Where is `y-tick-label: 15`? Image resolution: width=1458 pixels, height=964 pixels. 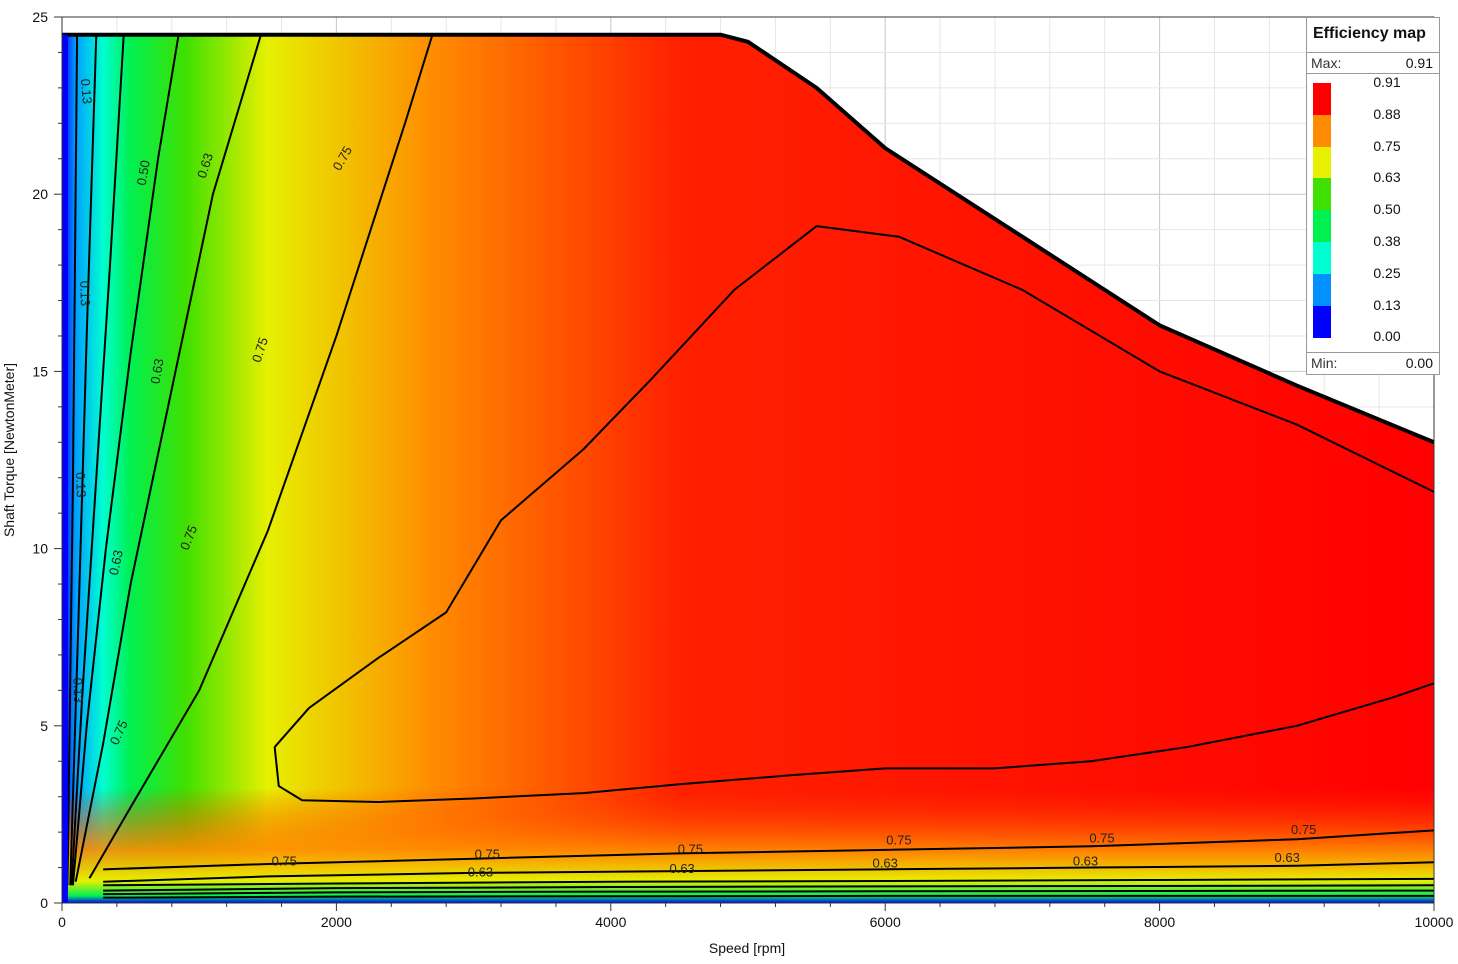 y-tick-label: 15 is located at coordinates (40, 371).